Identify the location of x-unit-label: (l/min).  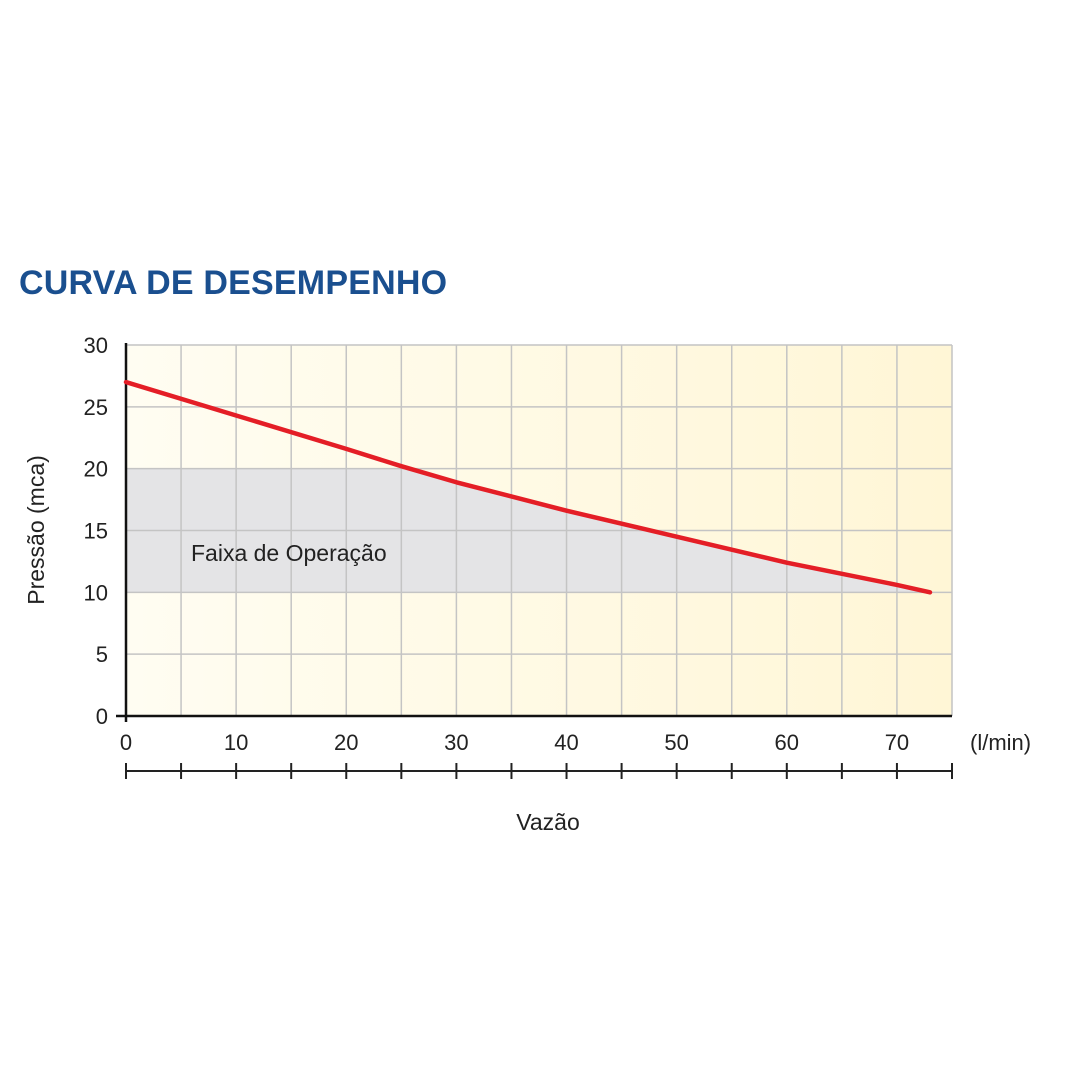
(1000, 742).